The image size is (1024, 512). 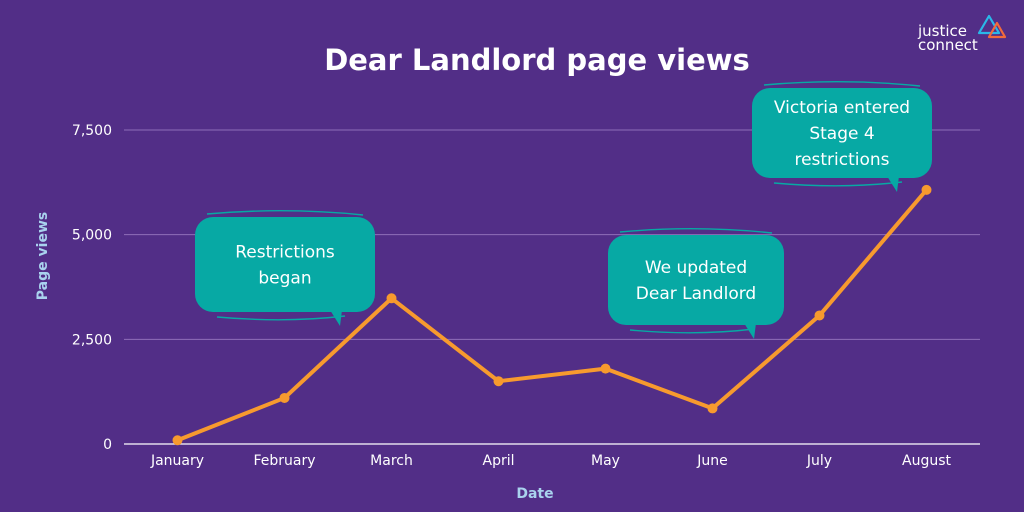 What do you see at coordinates (534, 494) in the screenshot?
I see `x-axis-label: Date` at bounding box center [534, 494].